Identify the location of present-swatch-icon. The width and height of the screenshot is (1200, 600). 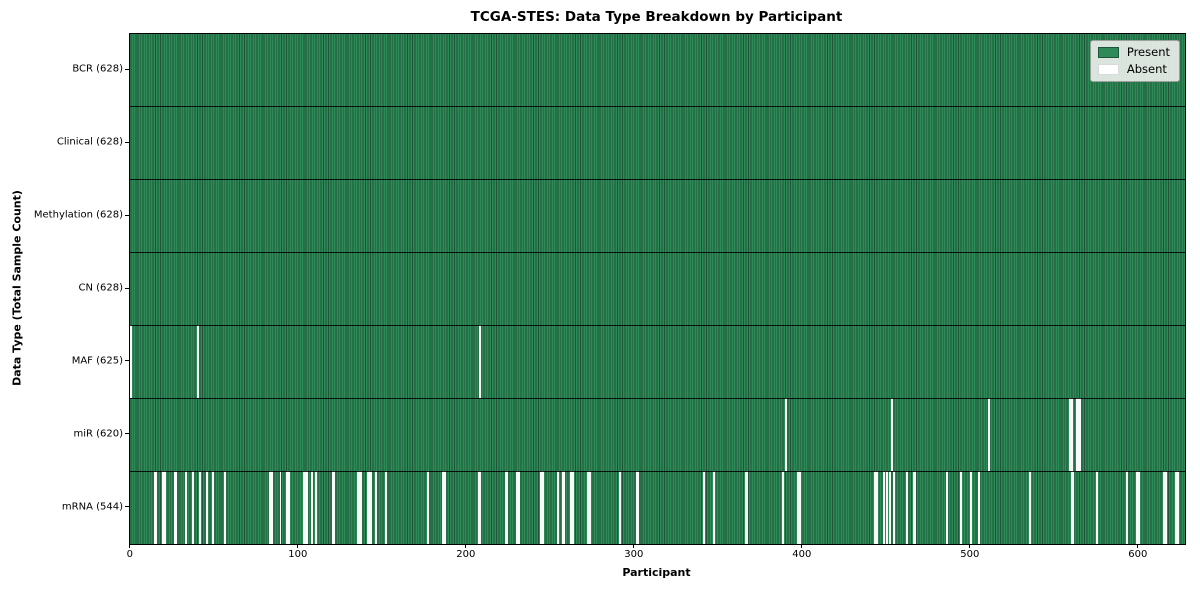
(1108, 53).